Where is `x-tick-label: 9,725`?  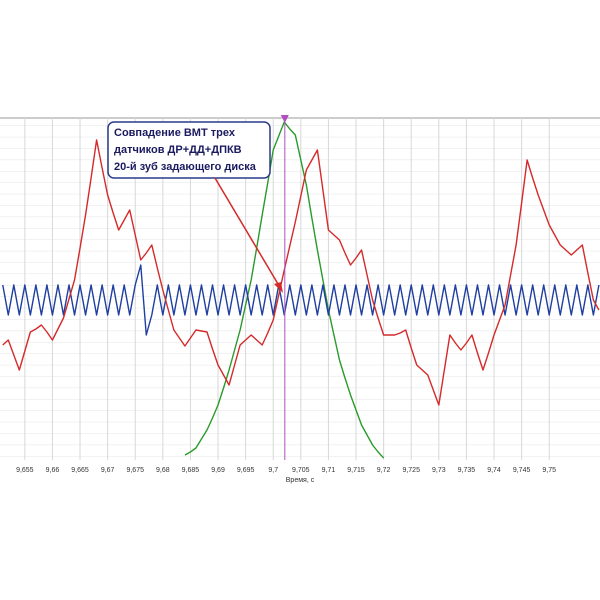 x-tick-label: 9,725 is located at coordinates (411, 470).